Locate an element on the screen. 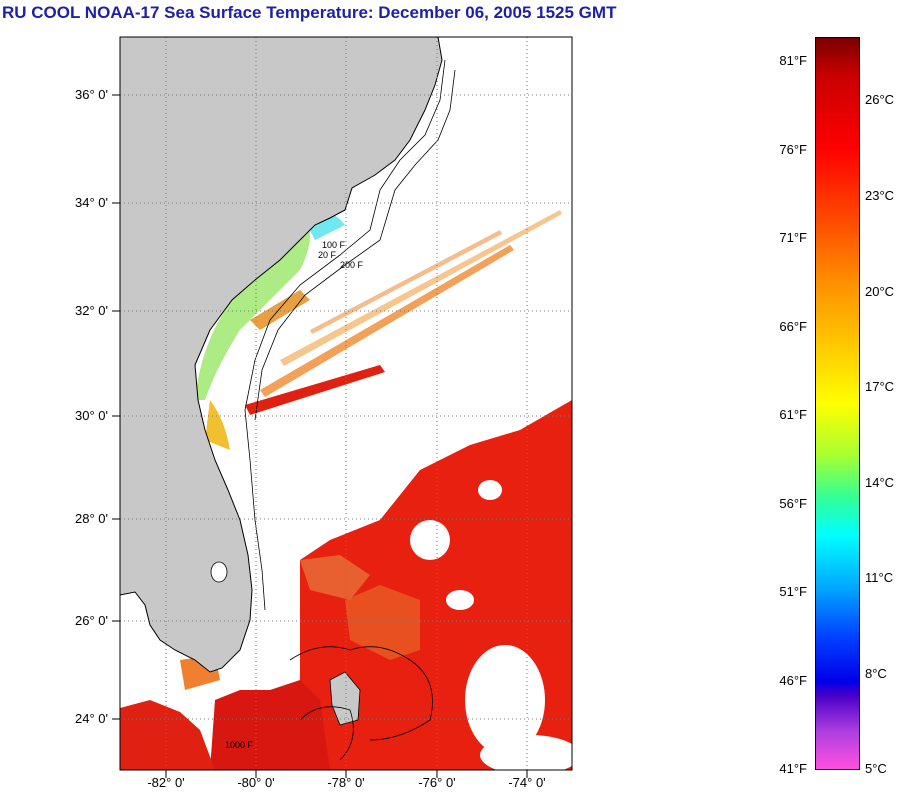  colorbar-fahrenheit-label: 51°F is located at coordinates (793, 591).